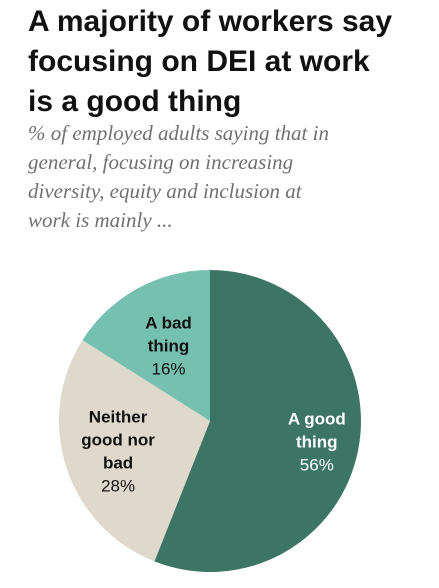 This screenshot has width=439, height=588. Describe the element at coordinates (168, 323) in the screenshot. I see `slice-name-line: A bad` at that location.